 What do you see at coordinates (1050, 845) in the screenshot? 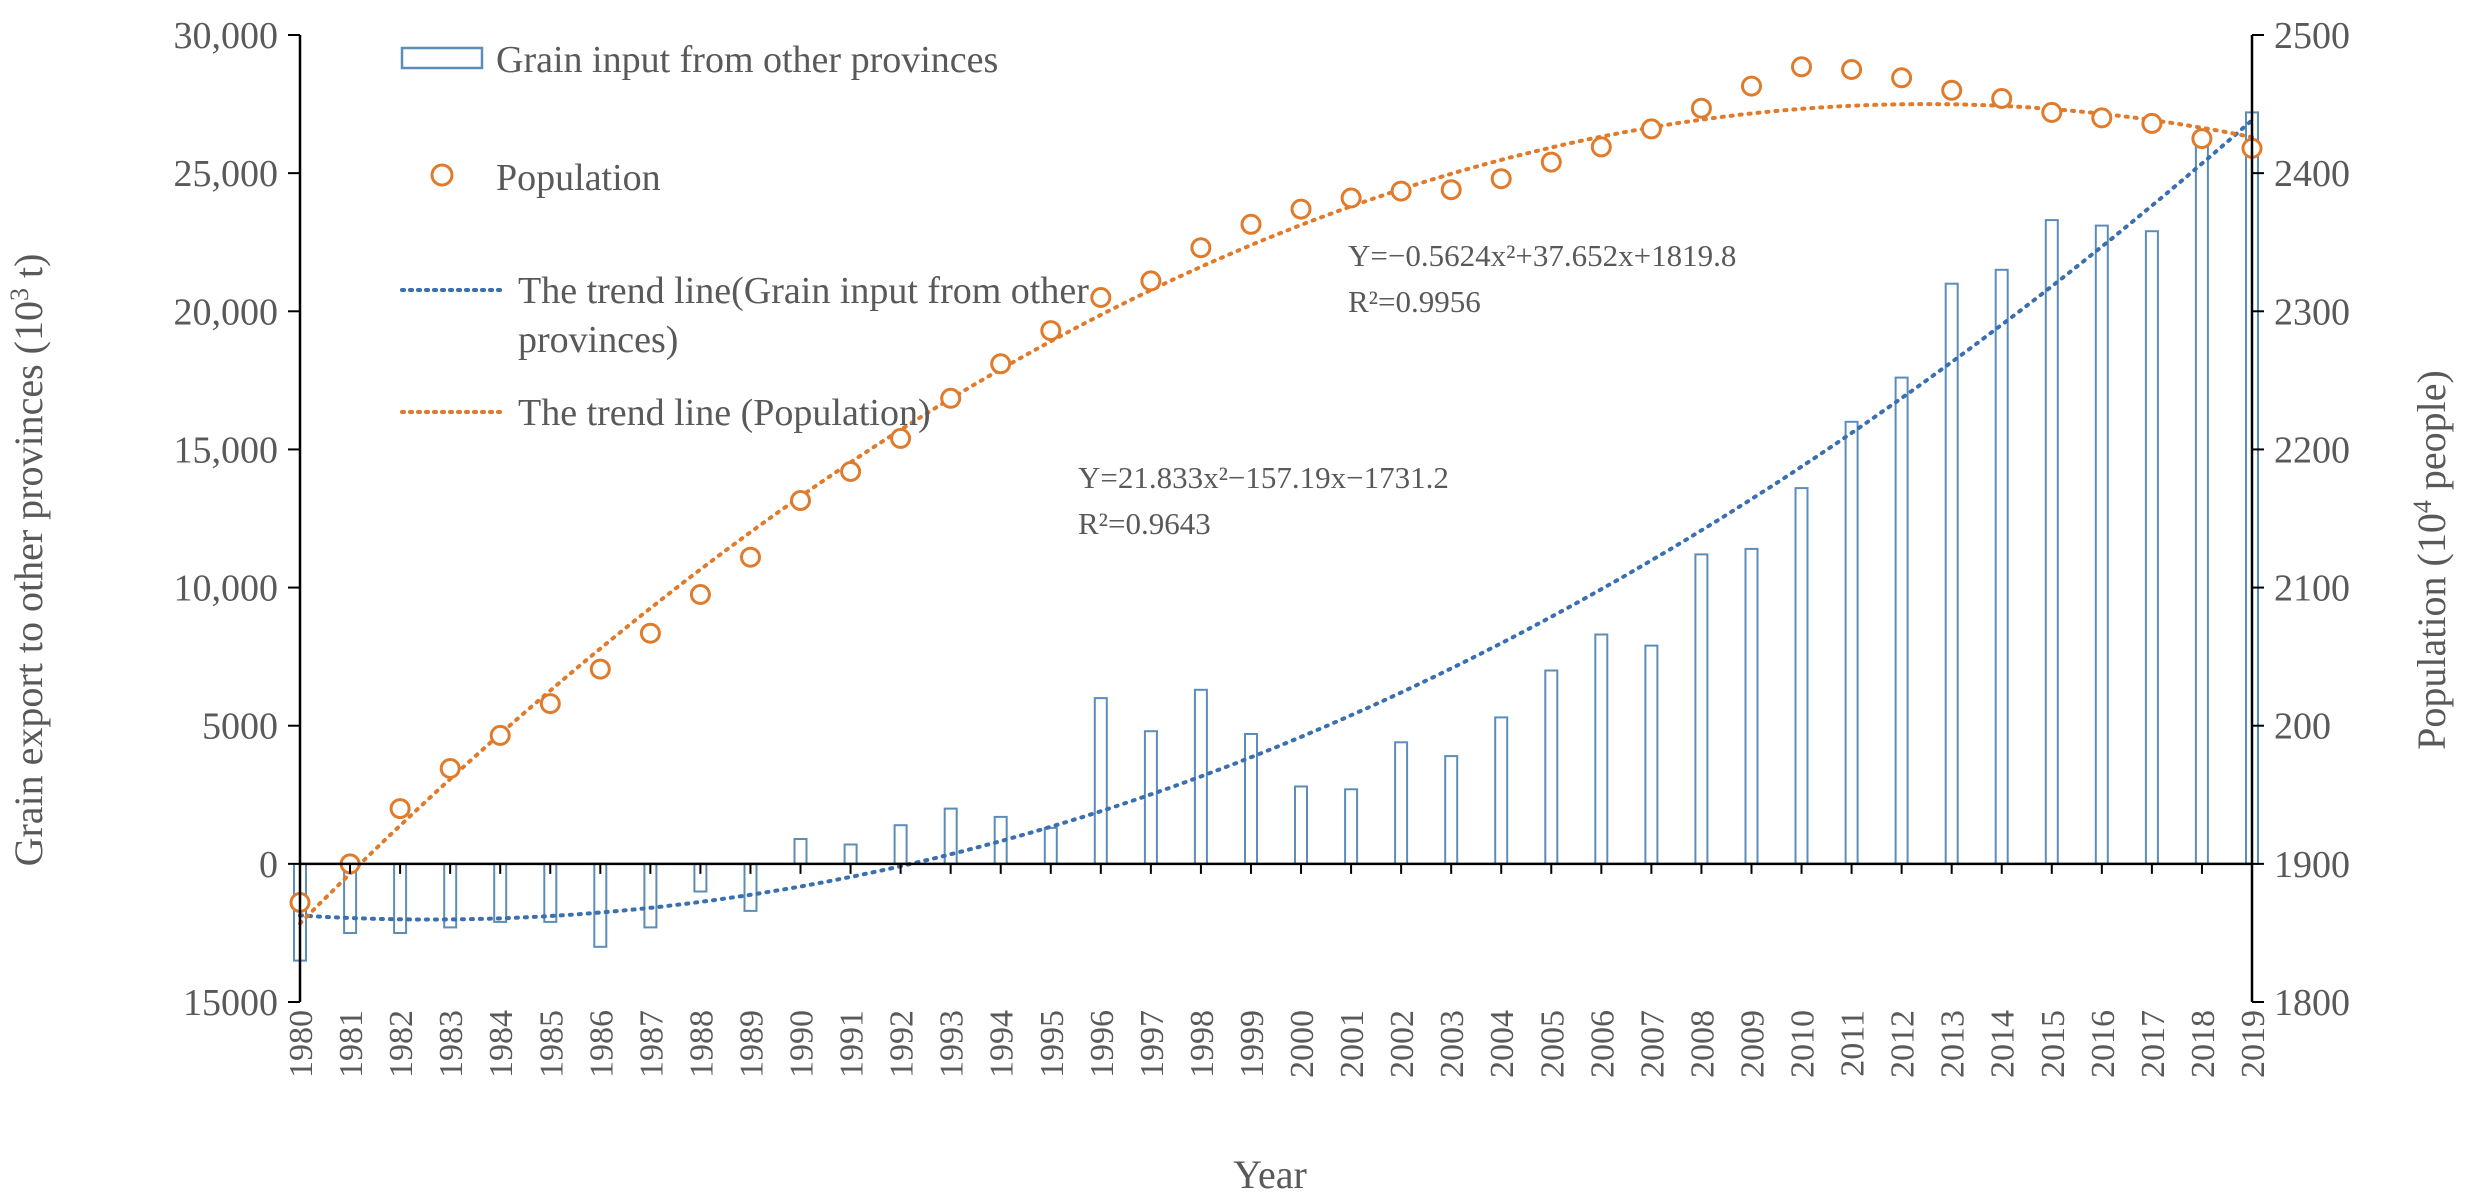
I see `bar-1995` at bounding box center [1050, 845].